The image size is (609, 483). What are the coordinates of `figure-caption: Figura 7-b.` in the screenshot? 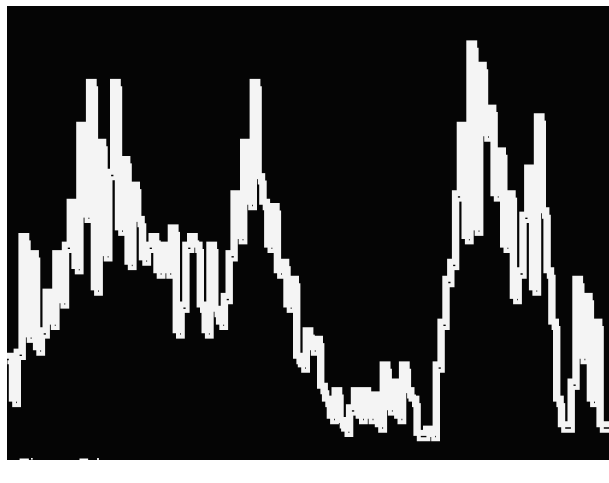 It's located at (65, 466).